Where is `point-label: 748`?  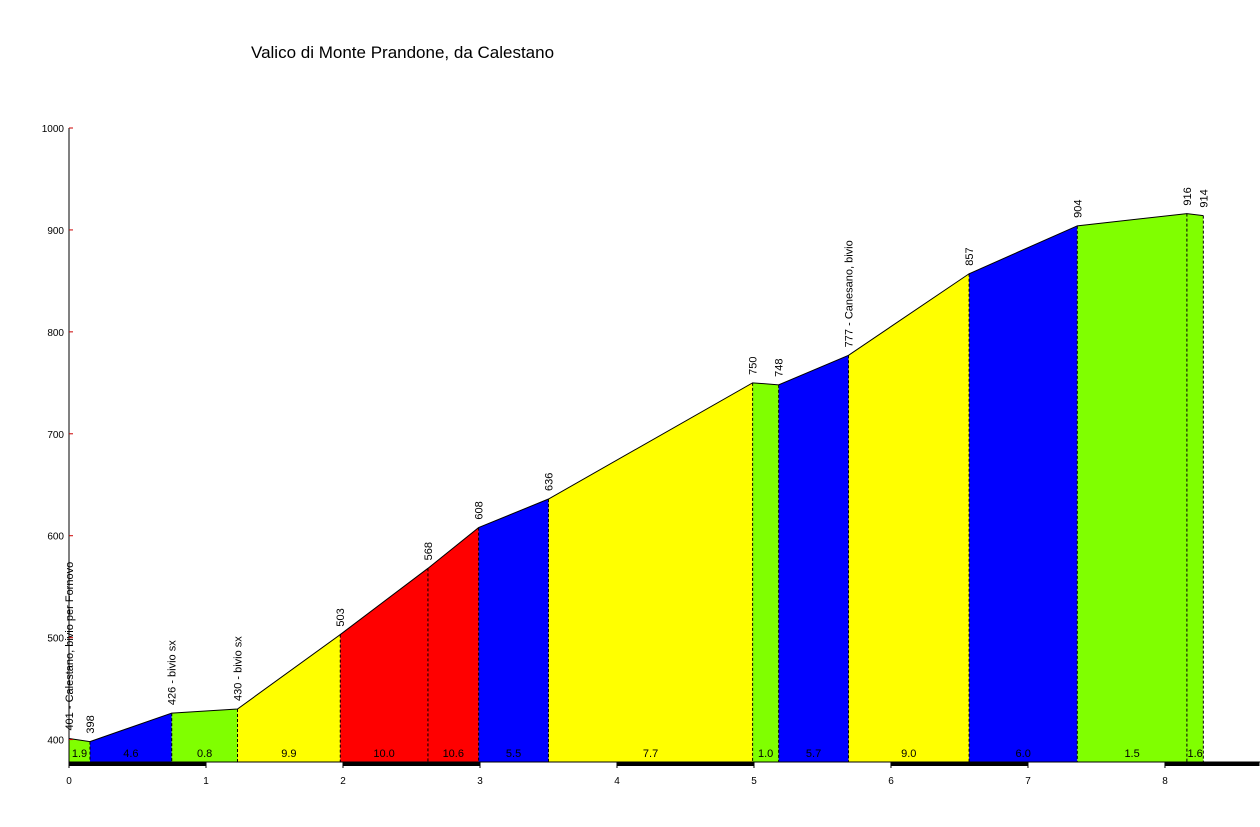 point-label: 748 is located at coordinates (780, 368).